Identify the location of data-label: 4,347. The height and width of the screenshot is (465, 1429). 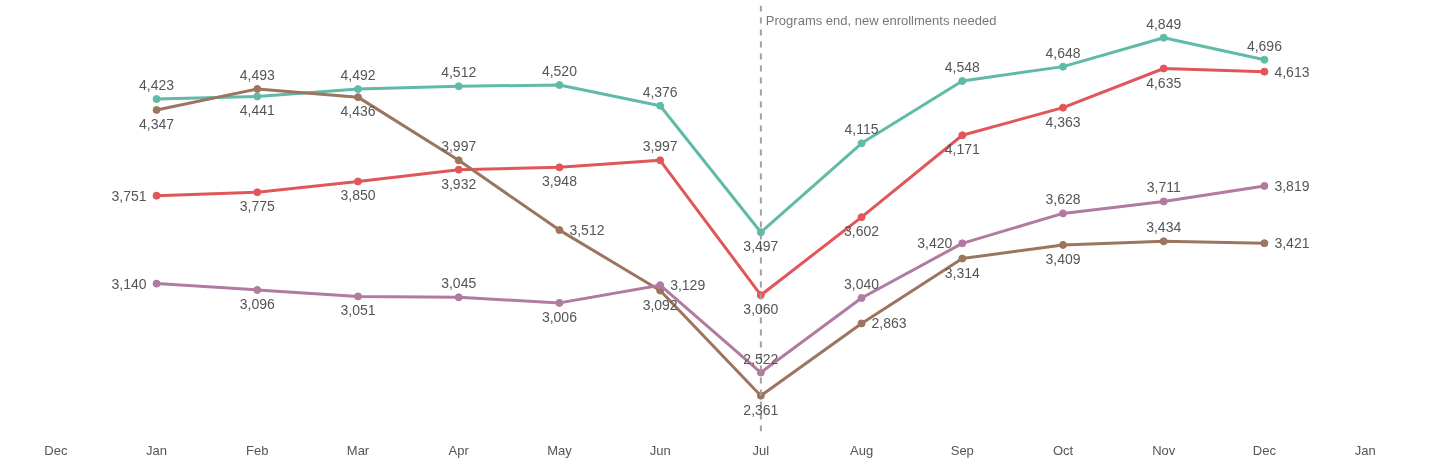
(157, 123).